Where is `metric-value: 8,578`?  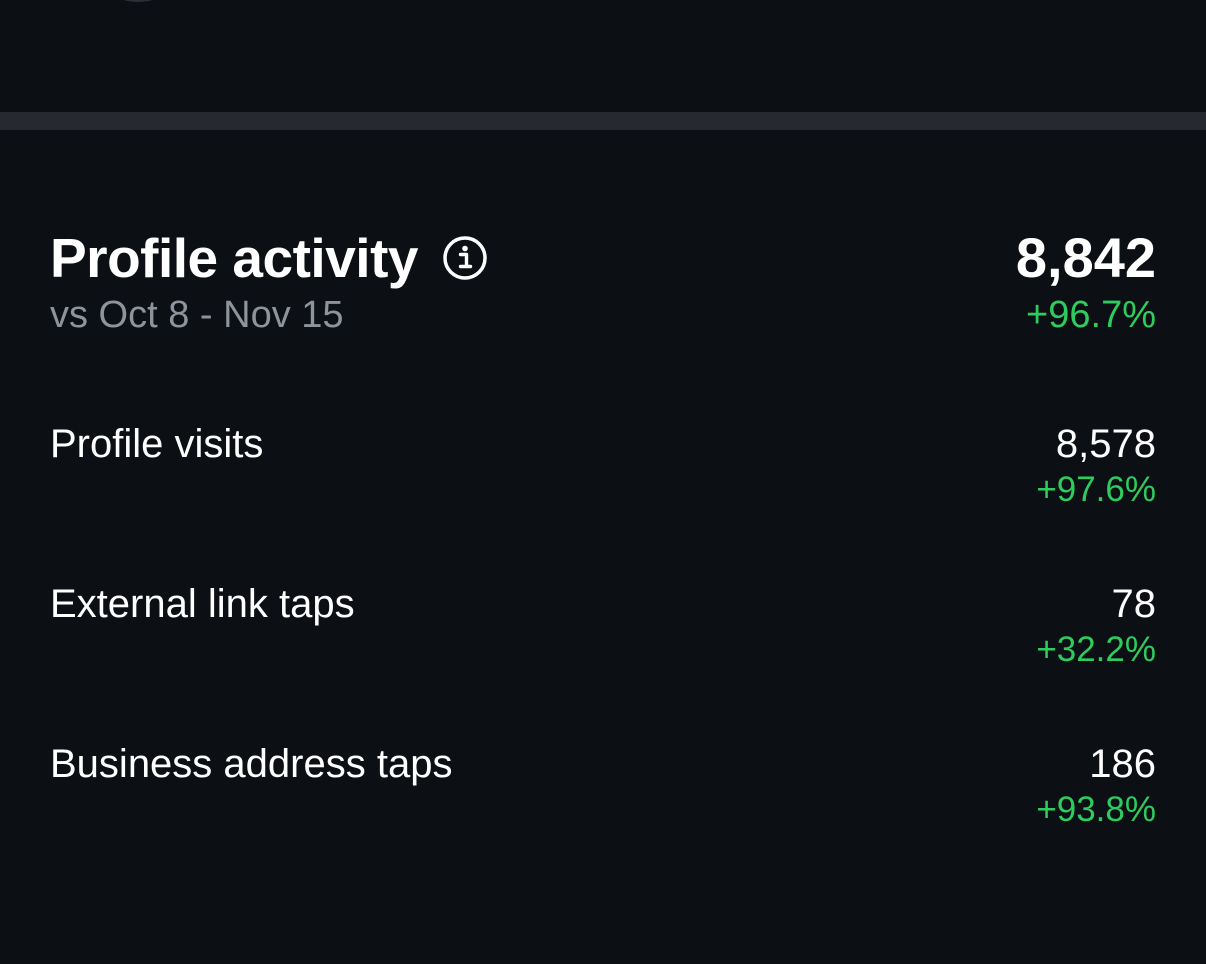 metric-value: 8,578 is located at coordinates (1105, 444).